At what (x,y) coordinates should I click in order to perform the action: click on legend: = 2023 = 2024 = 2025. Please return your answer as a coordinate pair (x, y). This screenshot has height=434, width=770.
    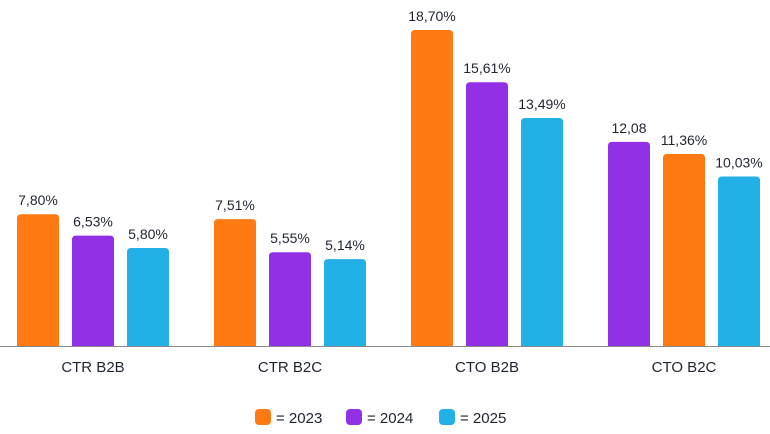
    Looking at the image, I should click on (380, 418).